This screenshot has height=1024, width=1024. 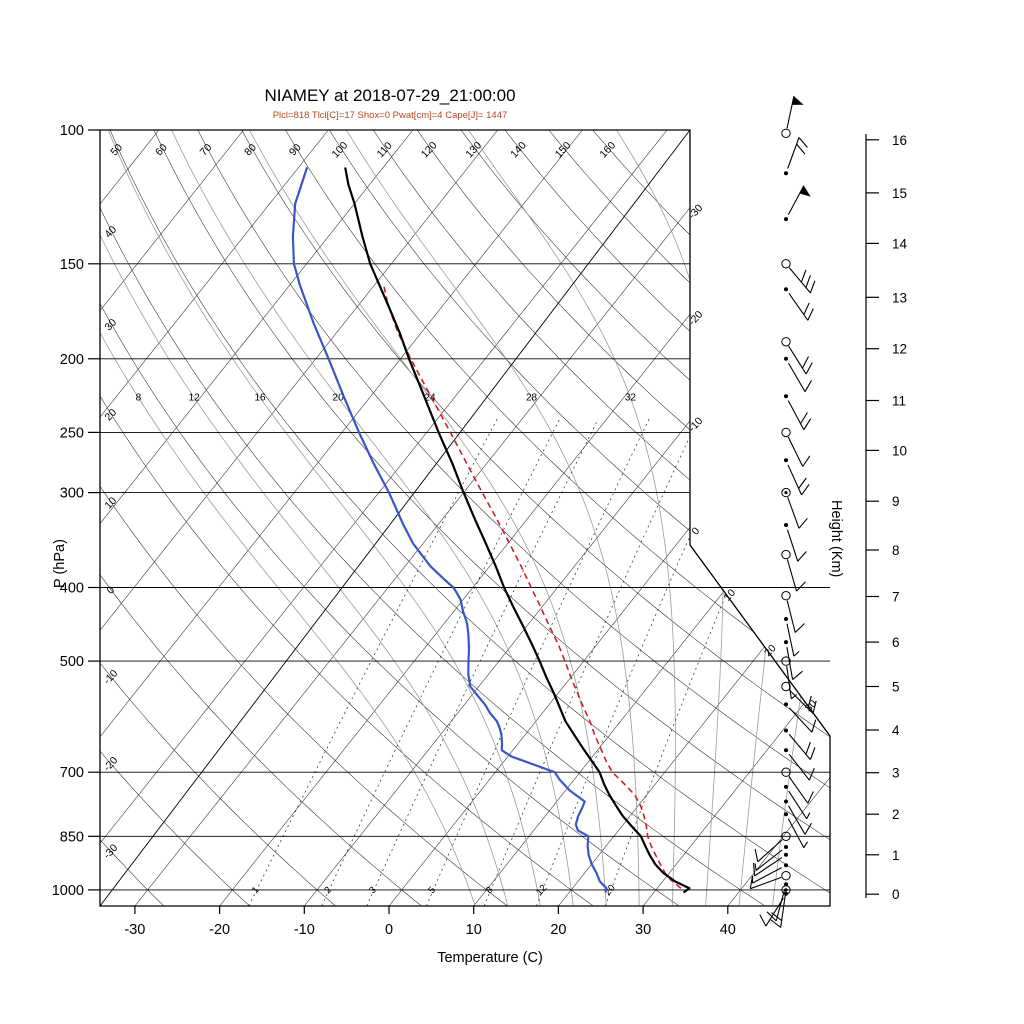 What do you see at coordinates (195, 398) in the screenshot?
I see `moist-adiabat-label: 12` at bounding box center [195, 398].